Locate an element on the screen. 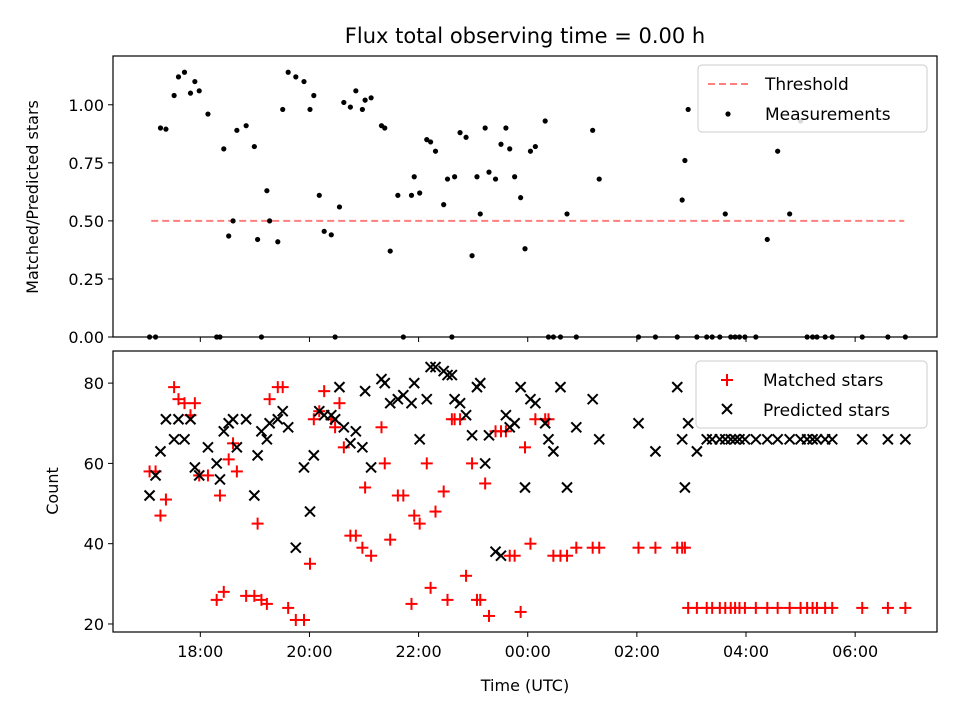 Image resolution: width=960 pixels, height=720 pixels. top-y-axis-label: Matched/Predicted stars is located at coordinates (32, 197).